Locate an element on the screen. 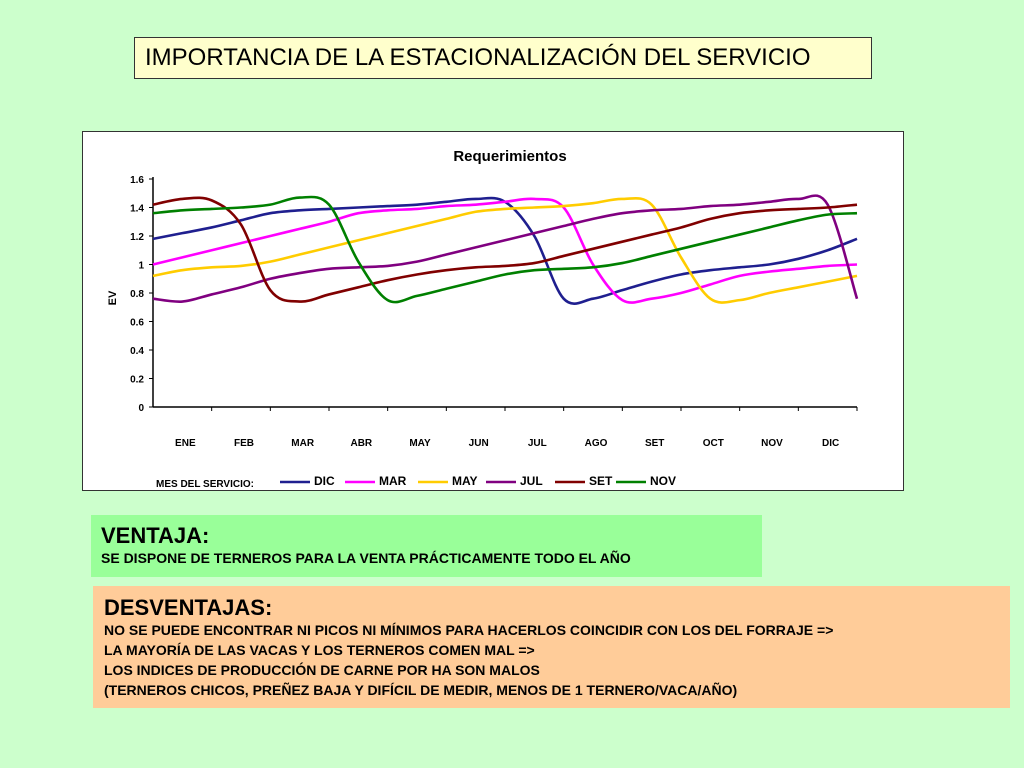 This screenshot has width=1024, height=768. legend-label: MAR is located at coordinates (393, 481).